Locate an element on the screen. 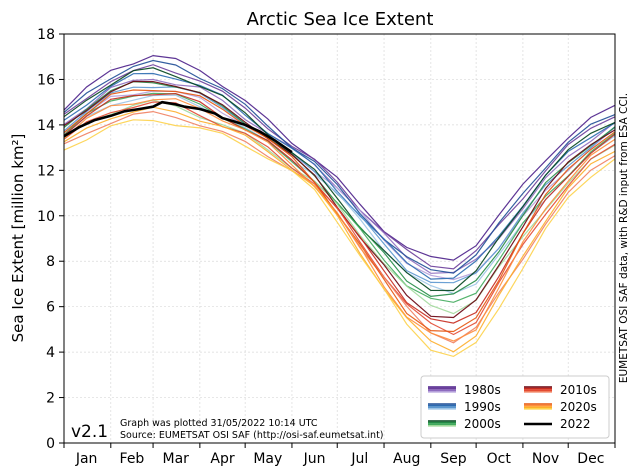 Image resolution: width=640 pixels, height=473 pixels. y-tick-label: 14 is located at coordinates (46, 126).